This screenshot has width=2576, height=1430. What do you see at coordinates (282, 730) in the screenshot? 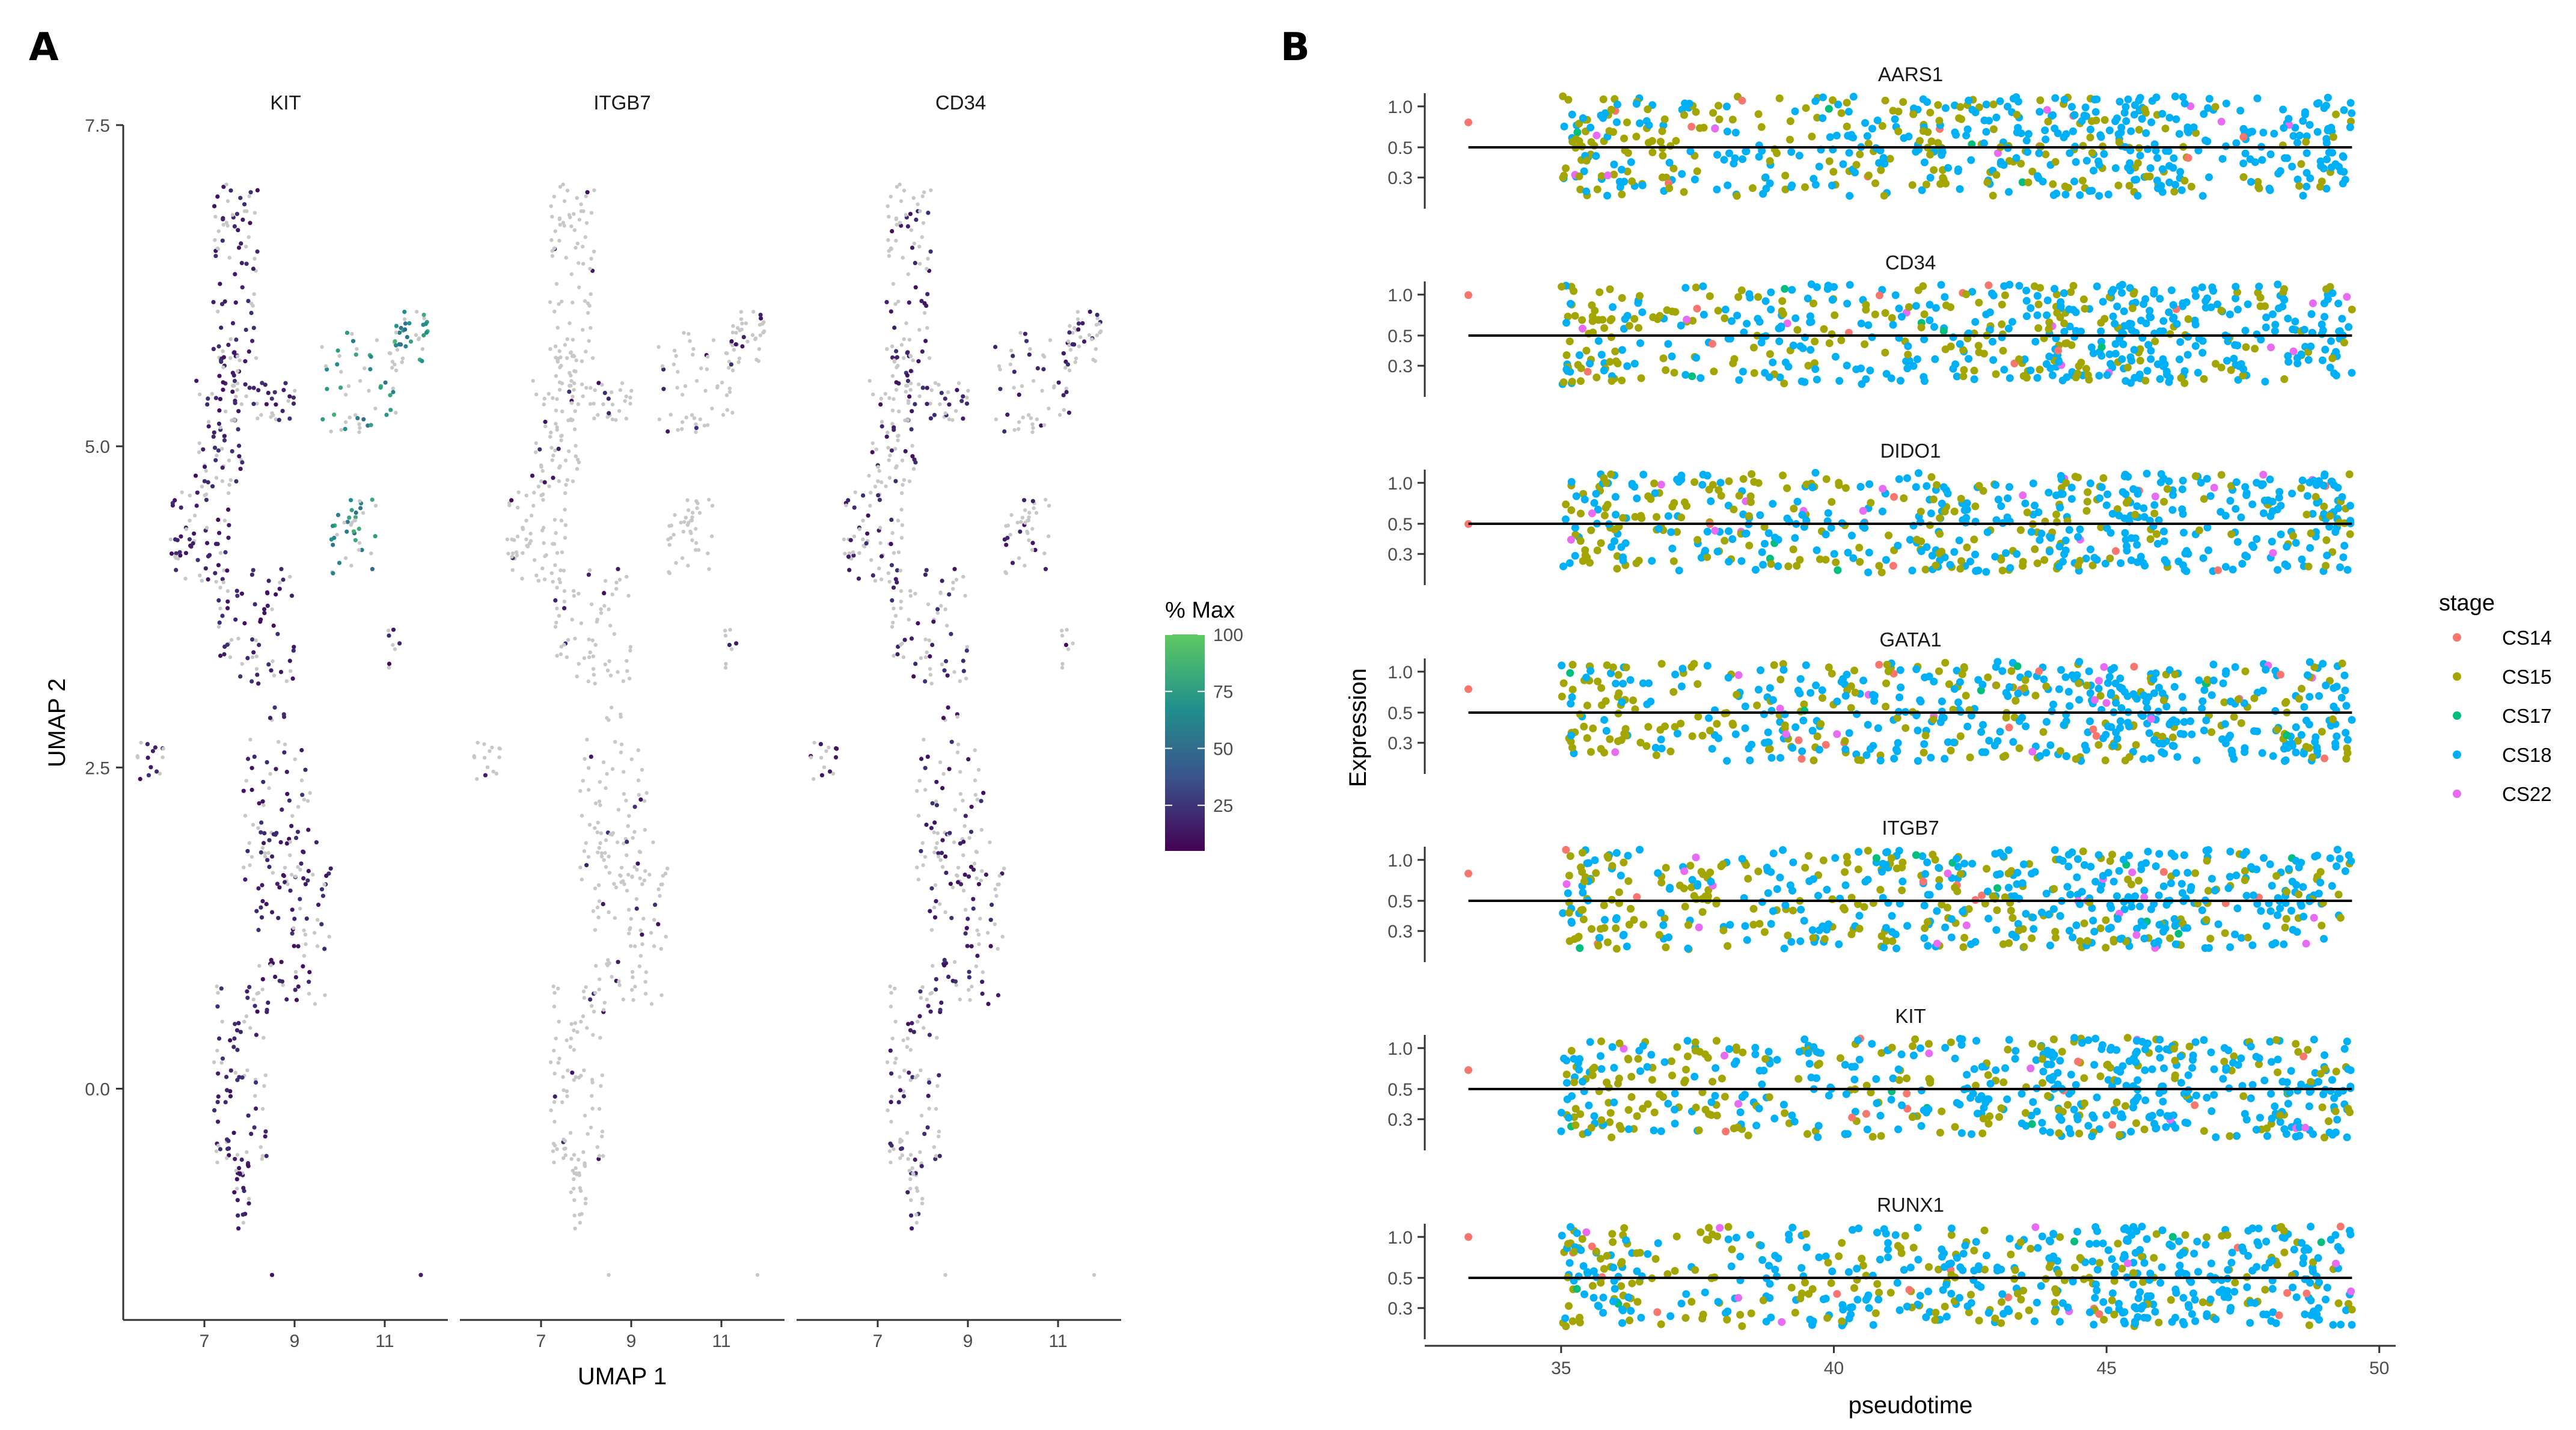
I see `umap-points` at bounding box center [282, 730].